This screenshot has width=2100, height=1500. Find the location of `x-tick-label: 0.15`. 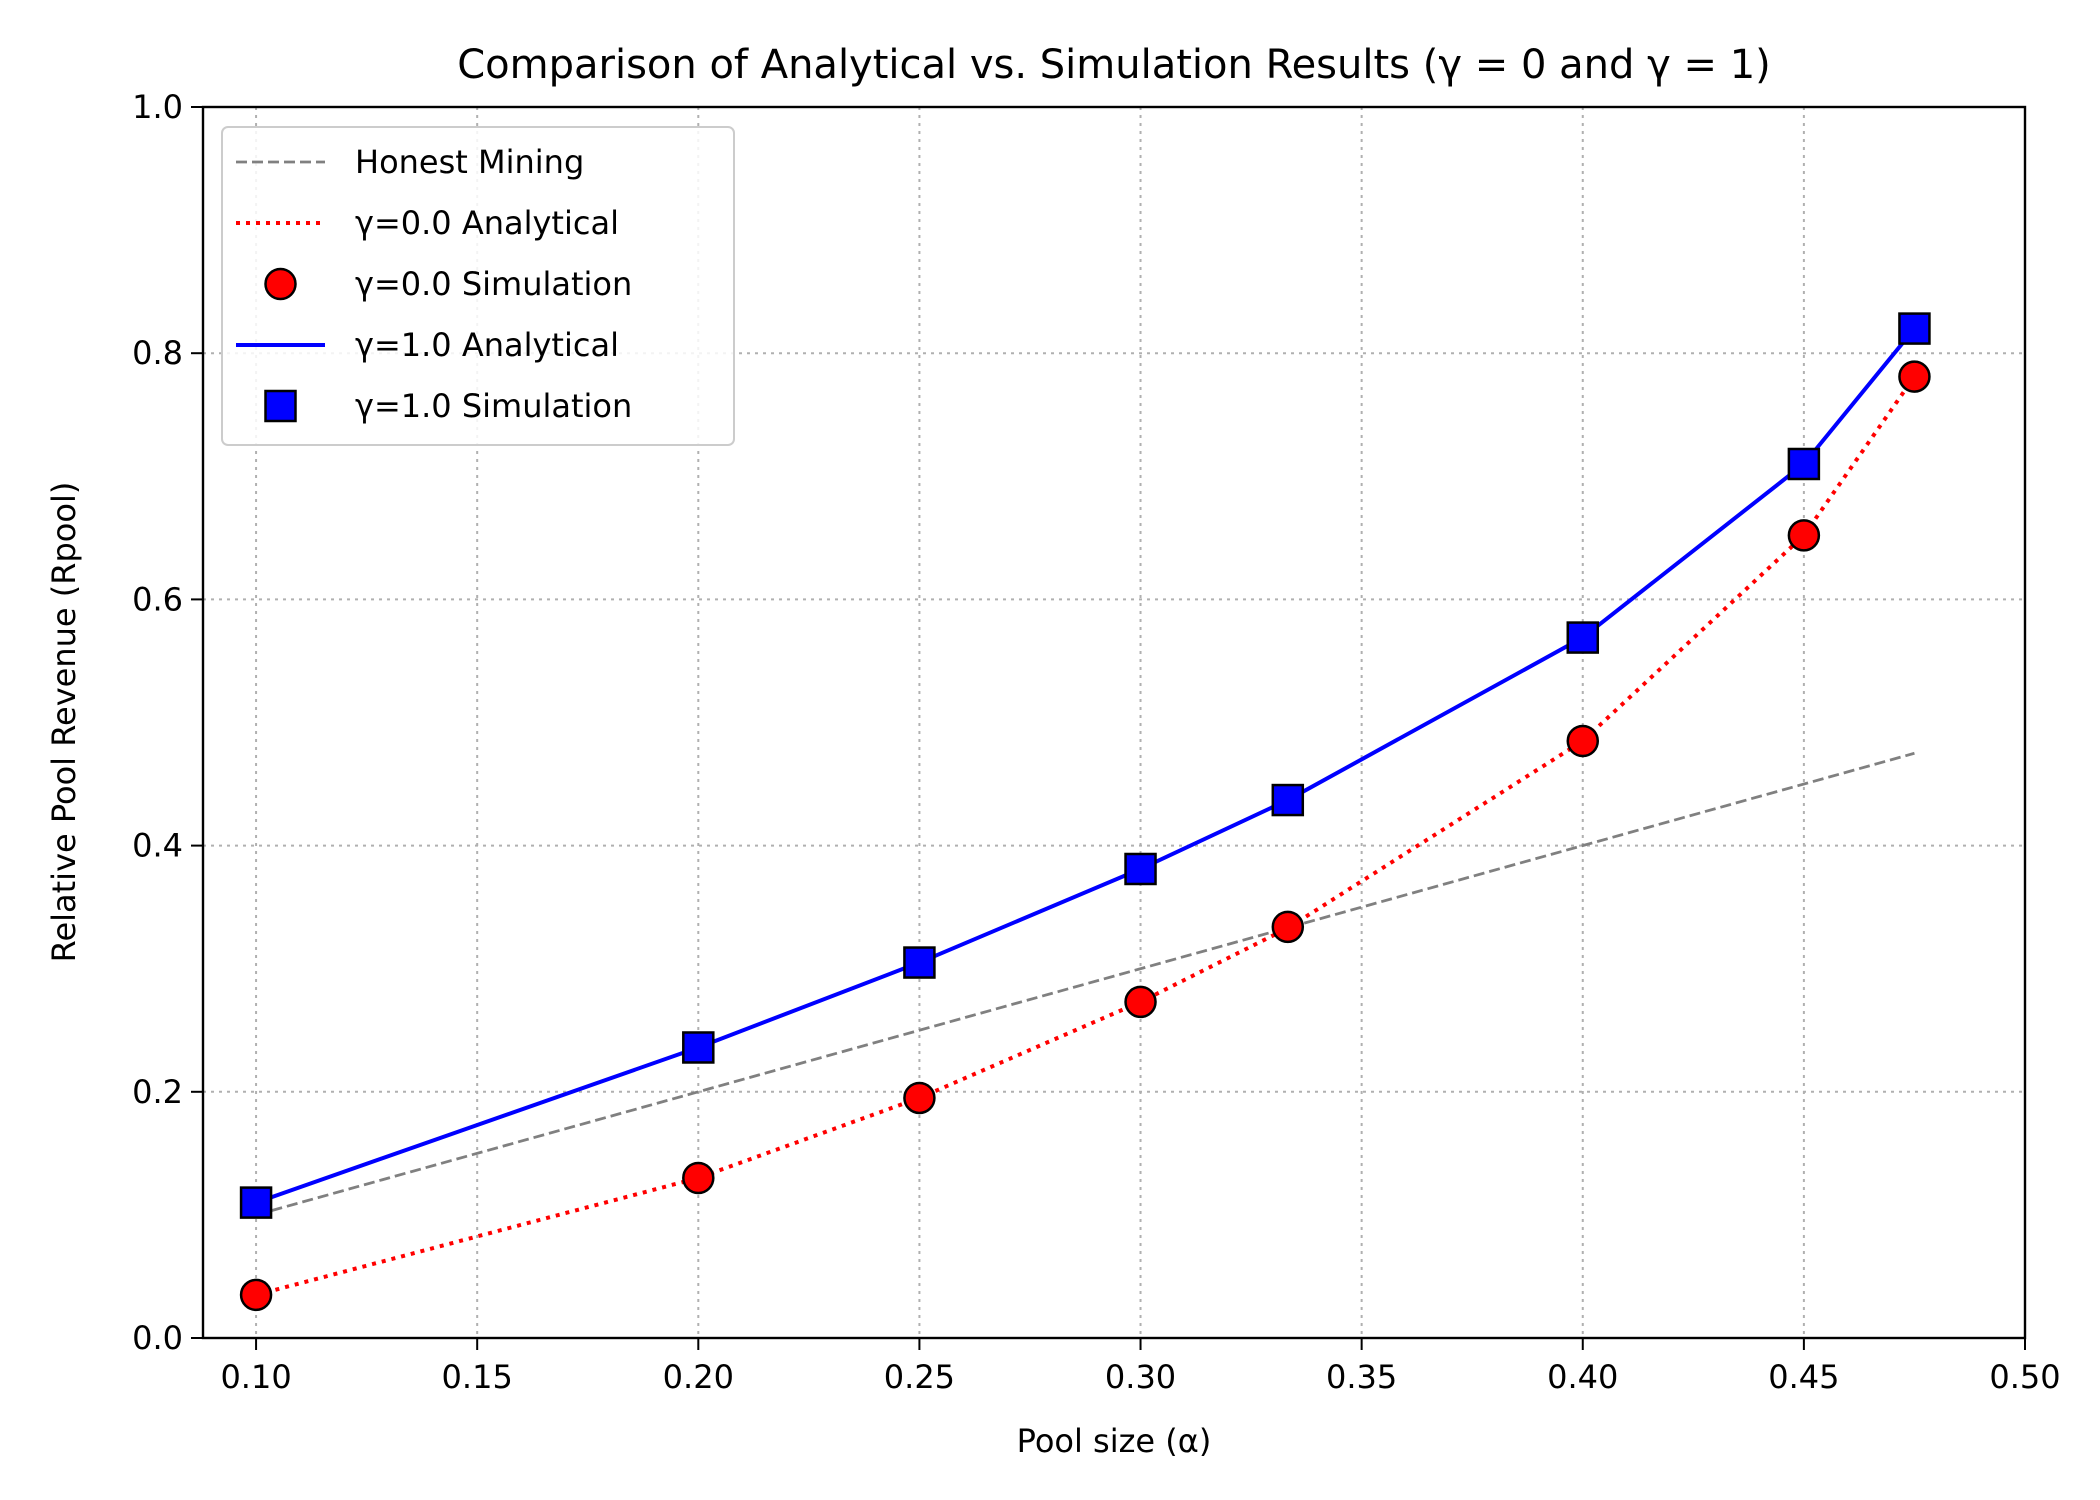

x-tick-label: 0.15 is located at coordinates (477, 1377).